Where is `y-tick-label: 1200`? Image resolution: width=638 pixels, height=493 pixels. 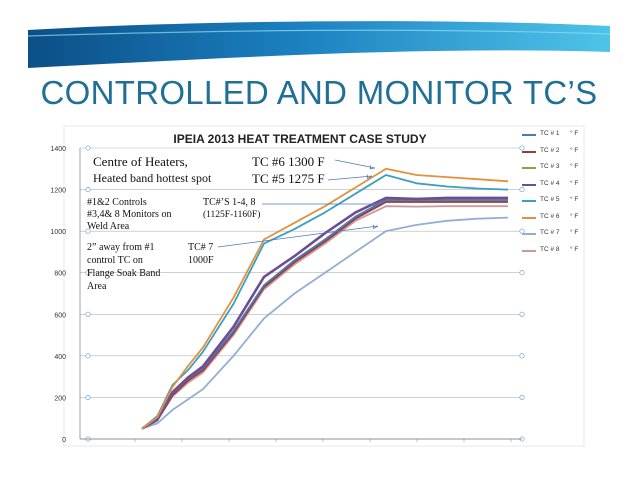 y-tick-label: 1200 is located at coordinates (58, 191).